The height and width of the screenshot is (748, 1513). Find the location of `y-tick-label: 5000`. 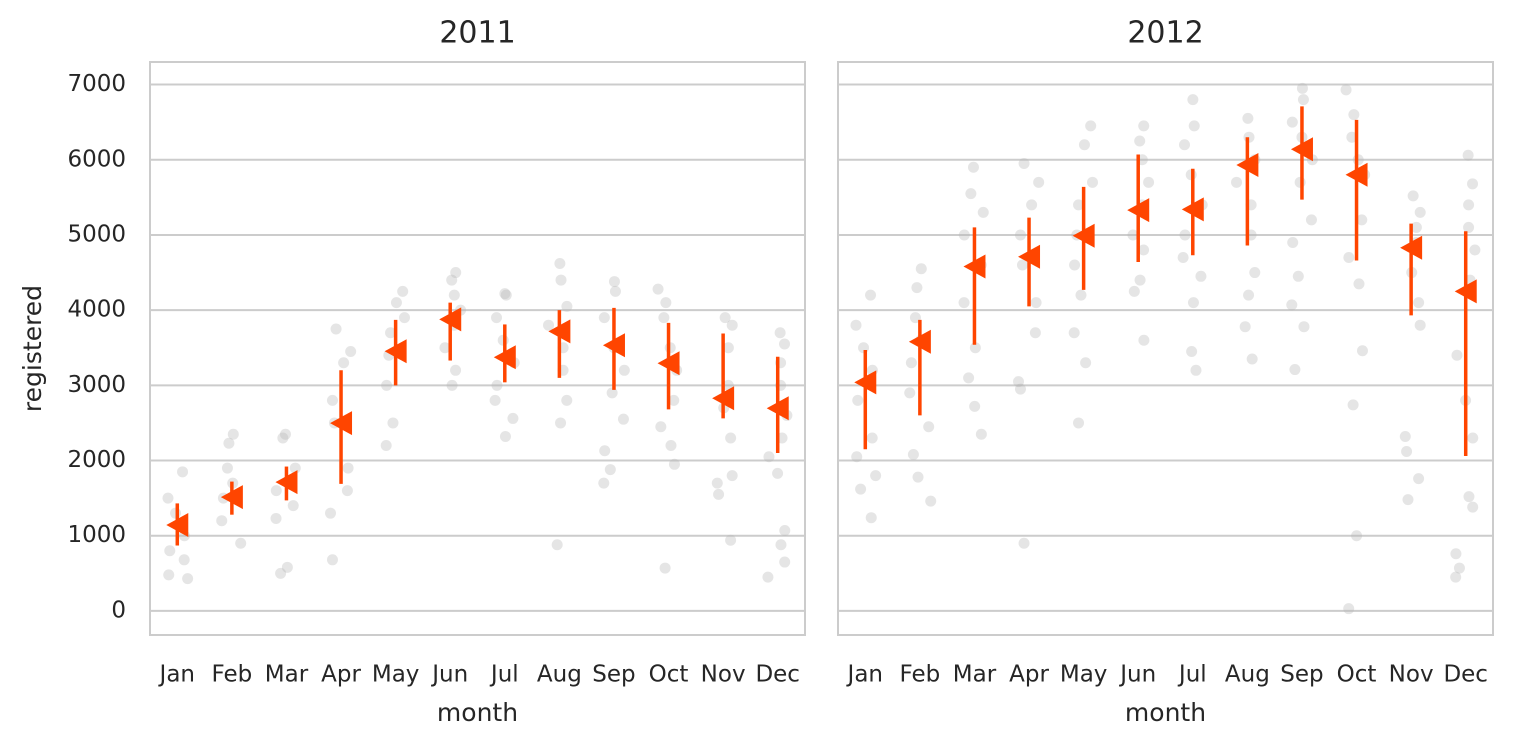

y-tick-label: 5000 is located at coordinates (96, 234).